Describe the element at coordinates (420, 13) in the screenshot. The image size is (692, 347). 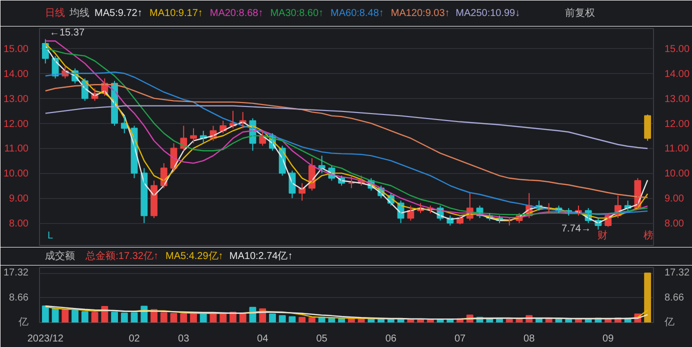
I see `text: MA120:9.03↑` at that location.